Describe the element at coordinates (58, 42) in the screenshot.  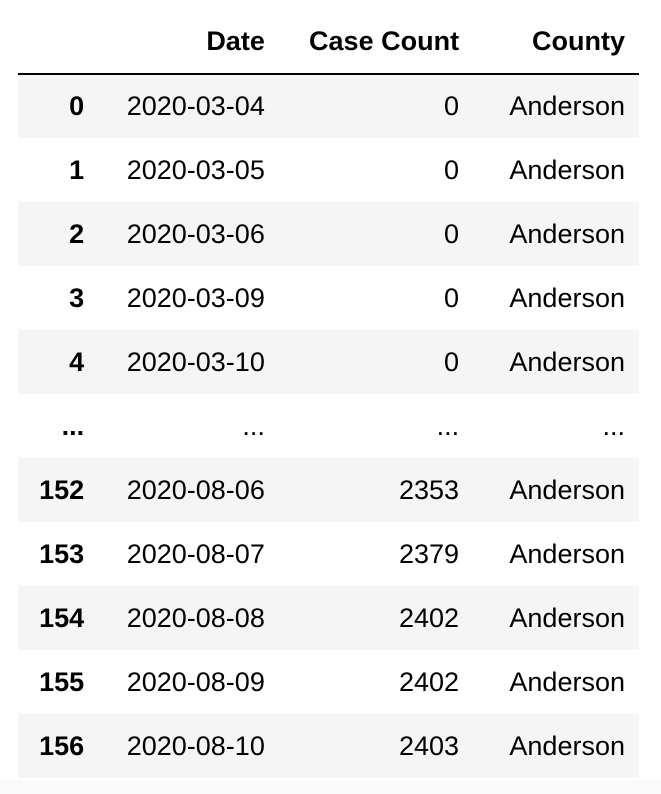
I see `header-index` at that location.